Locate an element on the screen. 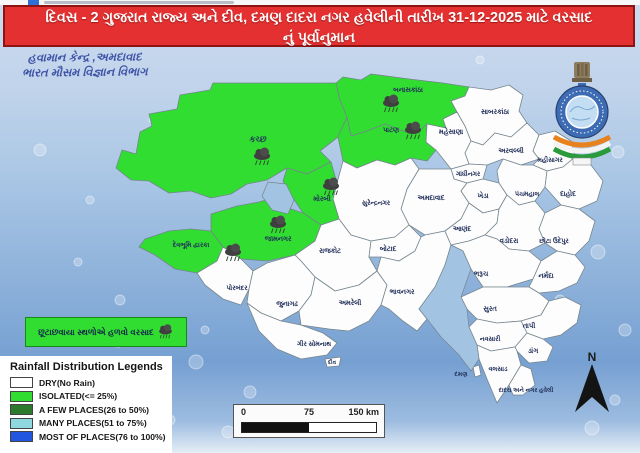 The image size is (640, 453). district-label-gir-somnath: ગીર સોમનાથ is located at coordinates (314, 344).